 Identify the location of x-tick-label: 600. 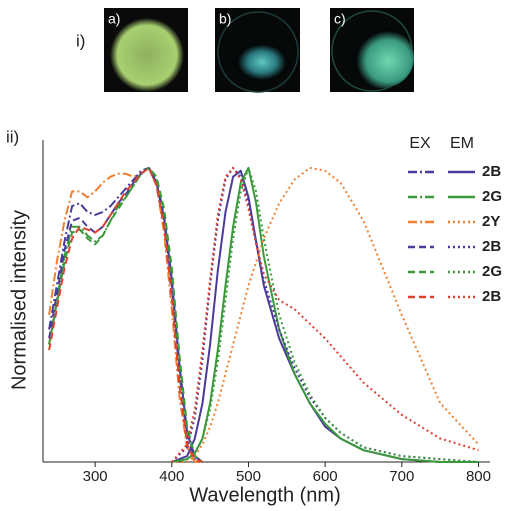
(325, 476).